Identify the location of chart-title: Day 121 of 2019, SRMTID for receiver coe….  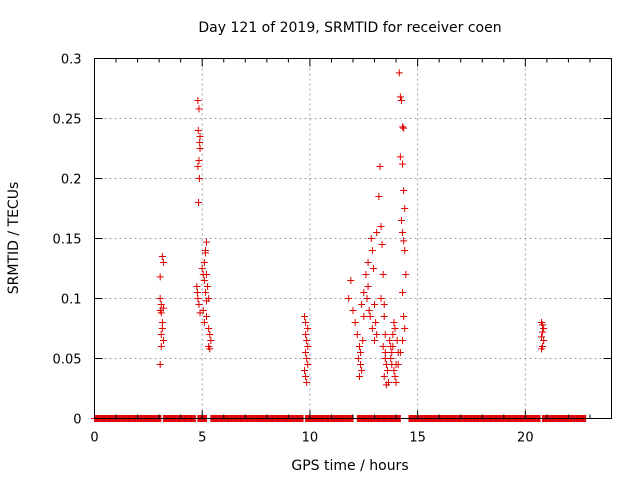
(349, 28).